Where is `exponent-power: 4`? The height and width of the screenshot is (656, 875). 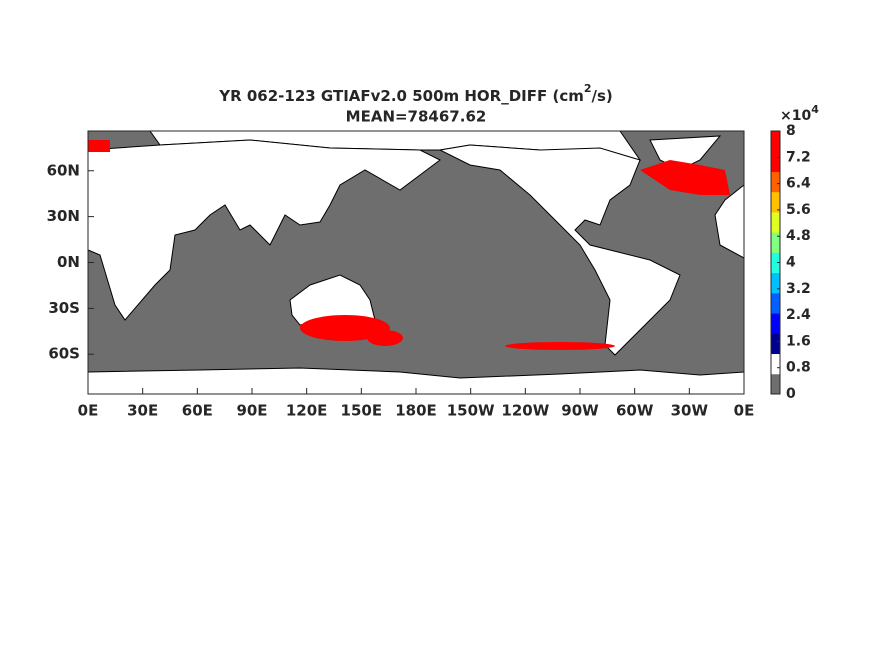 exponent-power: 4 is located at coordinates (815, 109).